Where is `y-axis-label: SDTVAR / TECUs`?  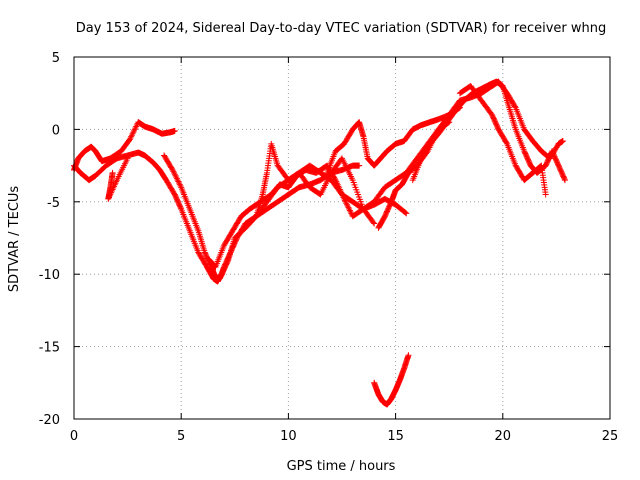 y-axis-label: SDTVAR / TECUs is located at coordinates (14, 239).